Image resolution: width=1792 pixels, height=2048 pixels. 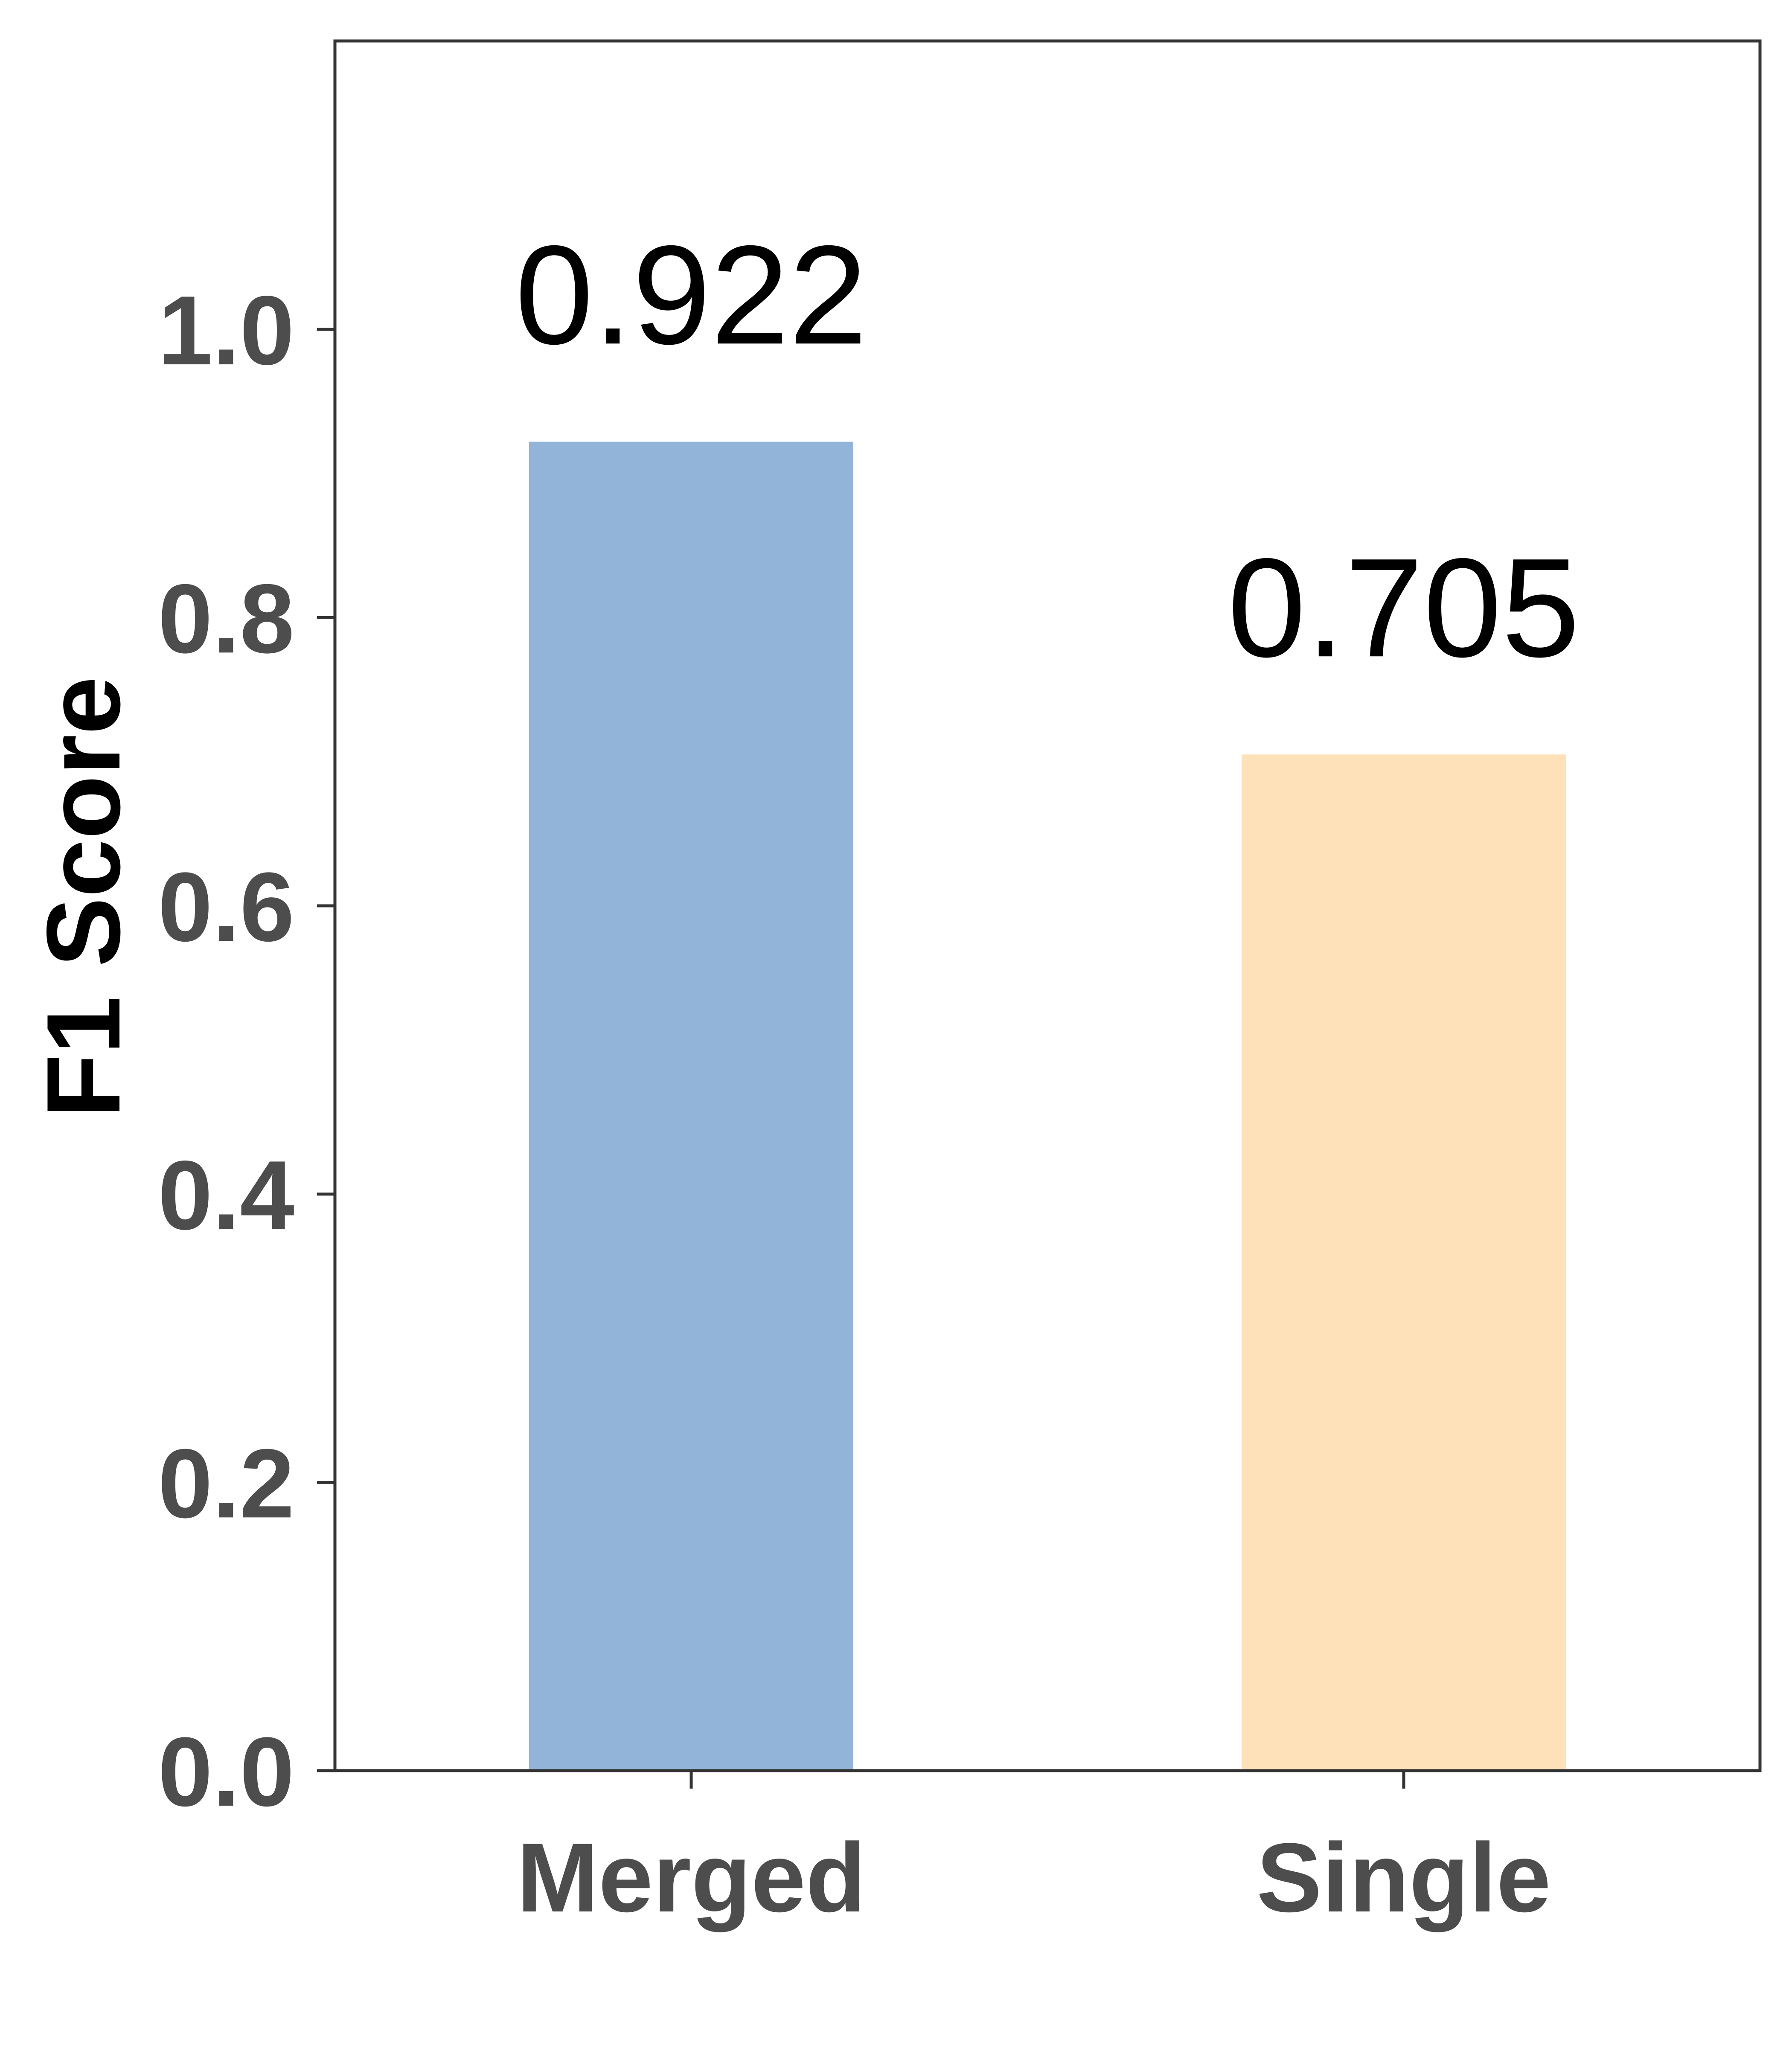 I want to click on data-label-merged: 0.922, so click(x=691, y=294).